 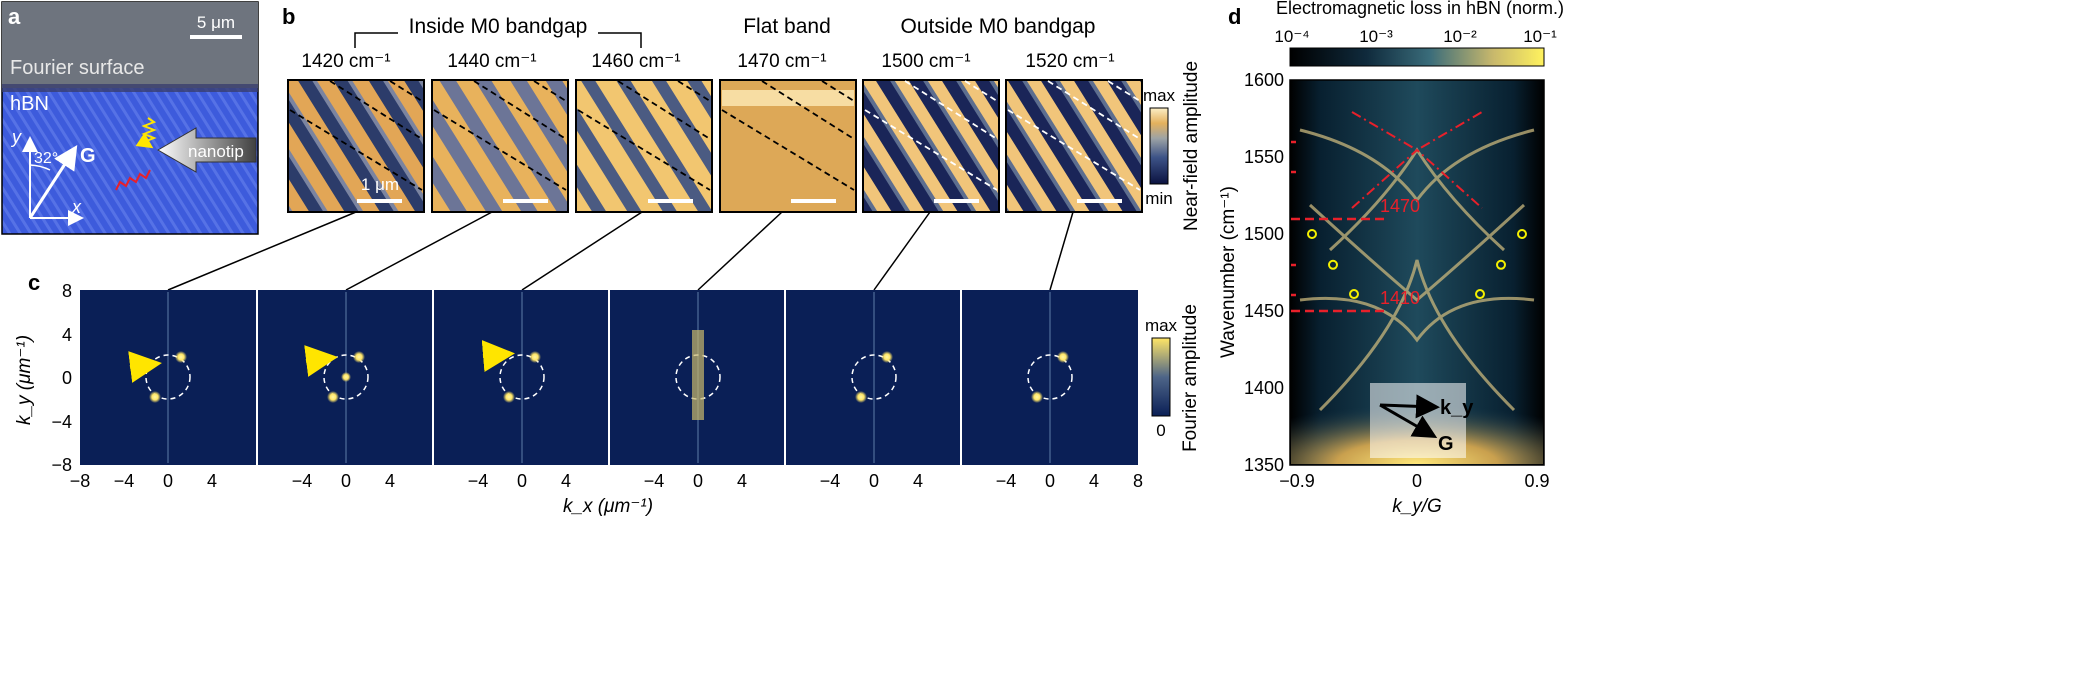 I want to click on ytick-label: 1450, so click(x=1264, y=311).